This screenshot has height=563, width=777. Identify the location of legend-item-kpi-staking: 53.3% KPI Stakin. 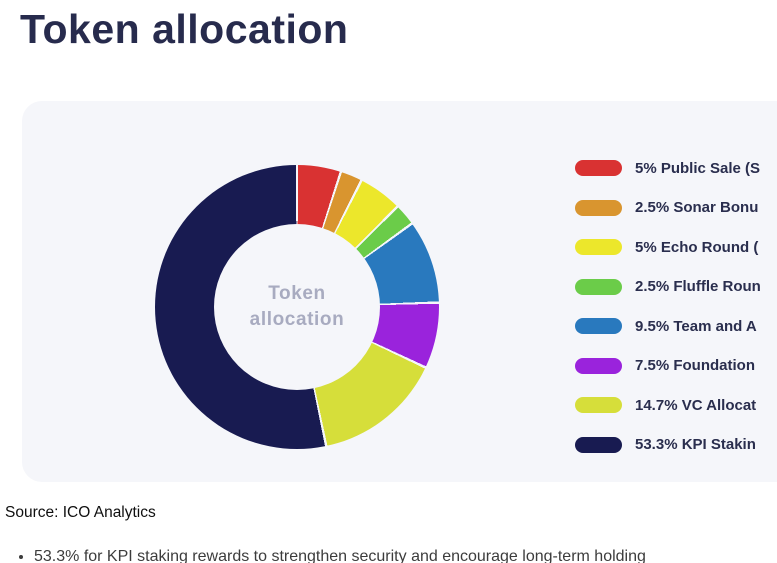
(668, 444).